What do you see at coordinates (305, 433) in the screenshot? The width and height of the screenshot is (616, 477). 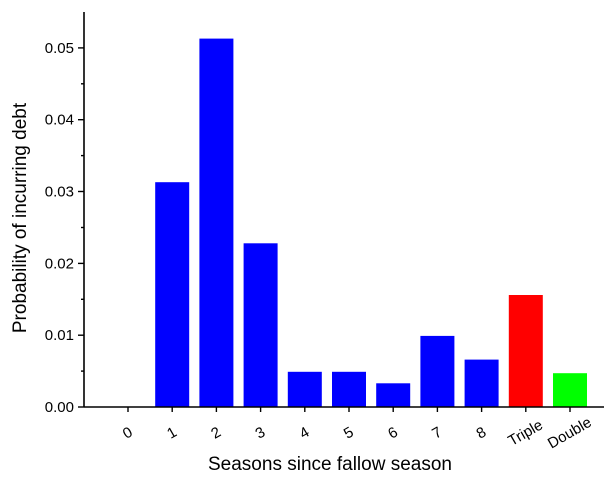 I see `x-category-label: 4` at bounding box center [305, 433].